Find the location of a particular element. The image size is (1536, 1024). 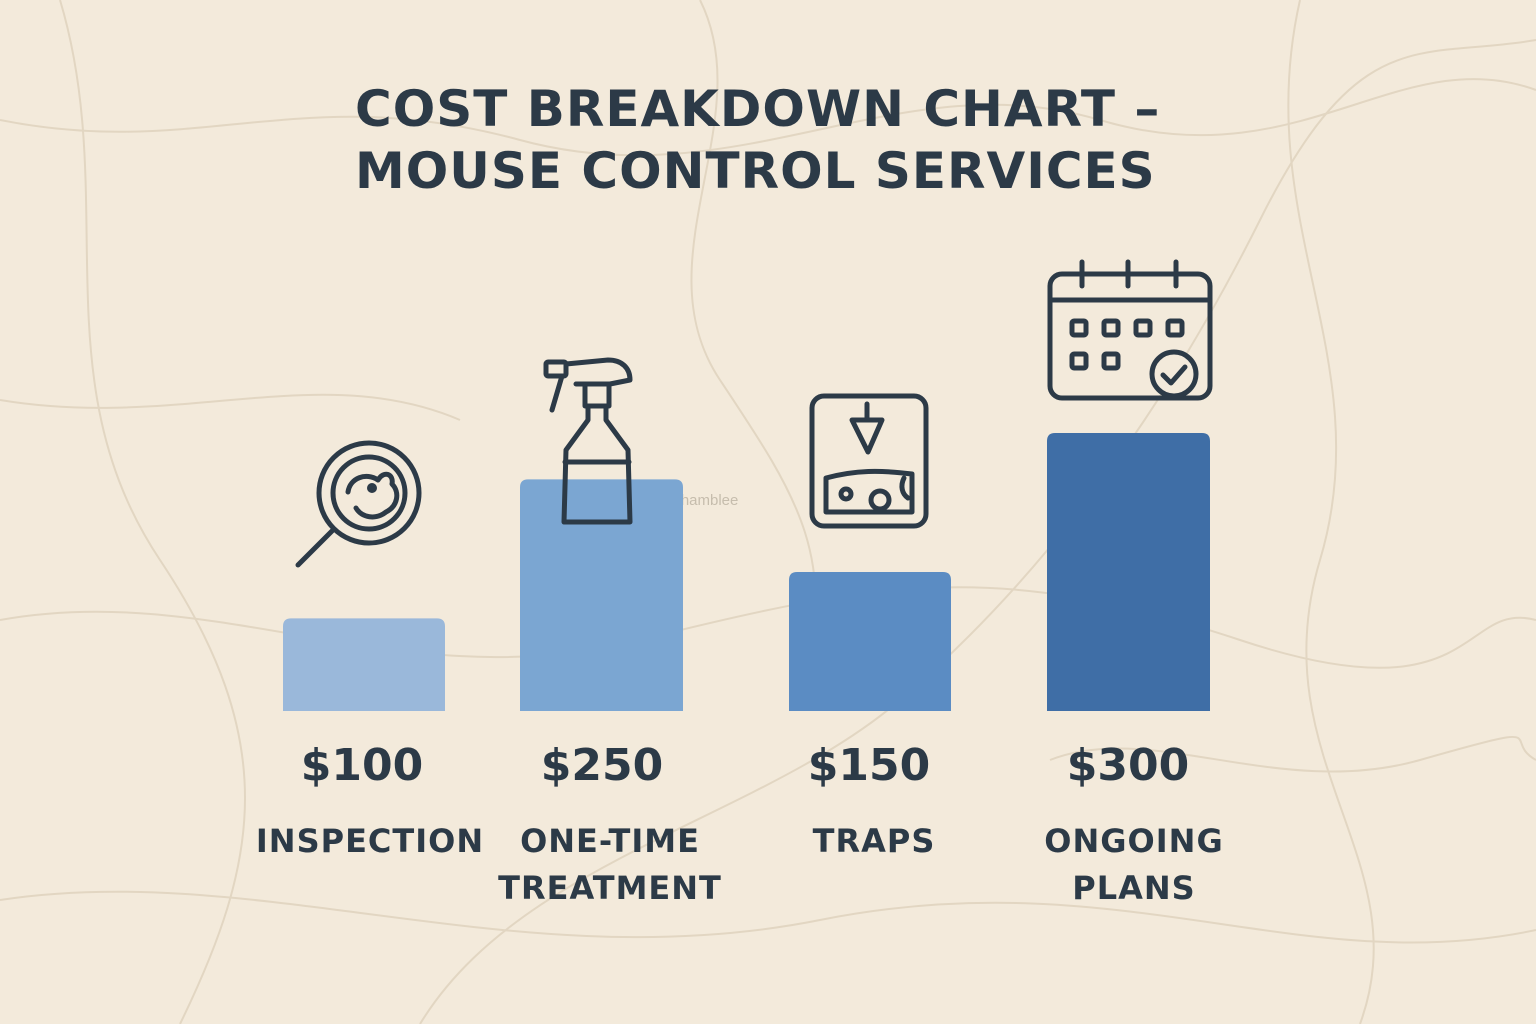

value-label-2: $250 is located at coordinates (602, 765).